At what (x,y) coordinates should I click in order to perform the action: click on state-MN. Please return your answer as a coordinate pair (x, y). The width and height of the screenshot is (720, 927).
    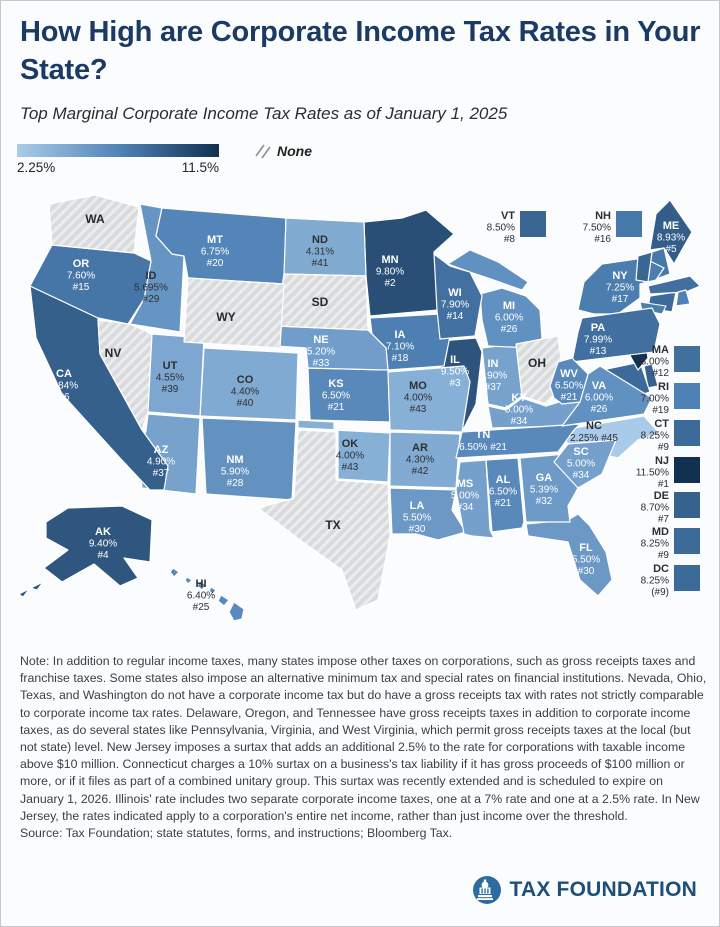
    Looking at the image, I should click on (409, 263).